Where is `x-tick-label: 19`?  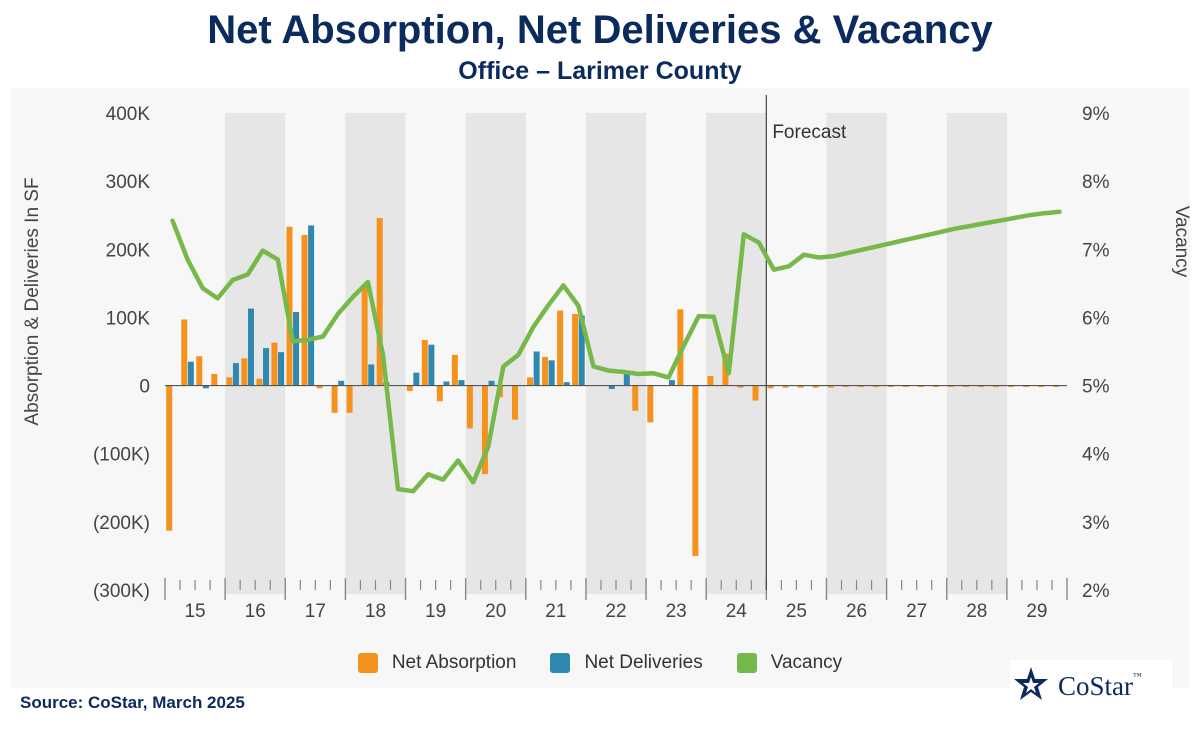
x-tick-label: 19 is located at coordinates (435, 611).